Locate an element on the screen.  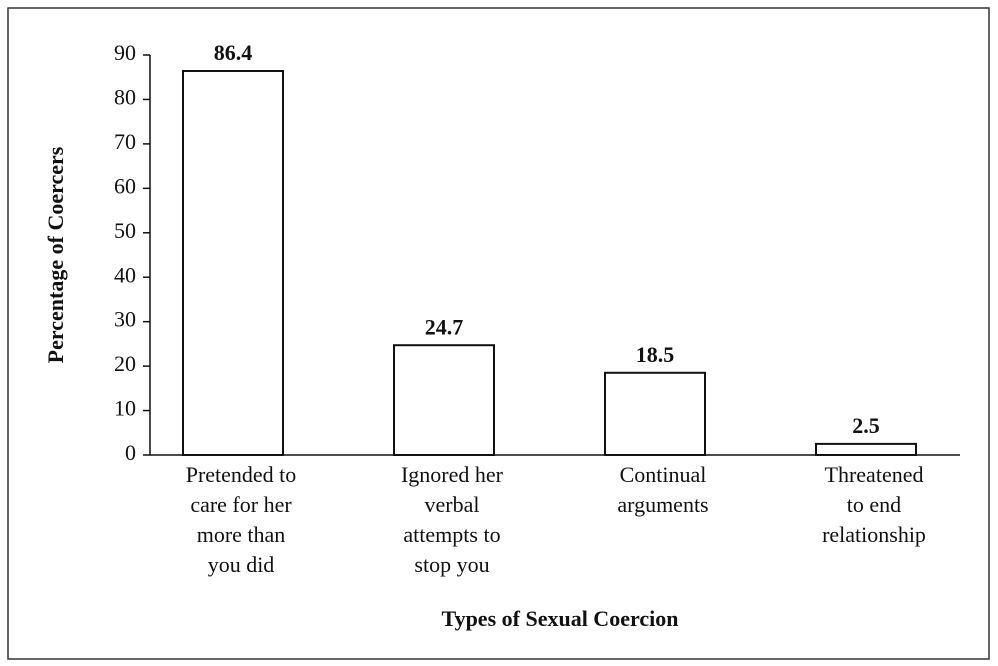
x-tick-label: Ignored her is located at coordinates (452, 474).